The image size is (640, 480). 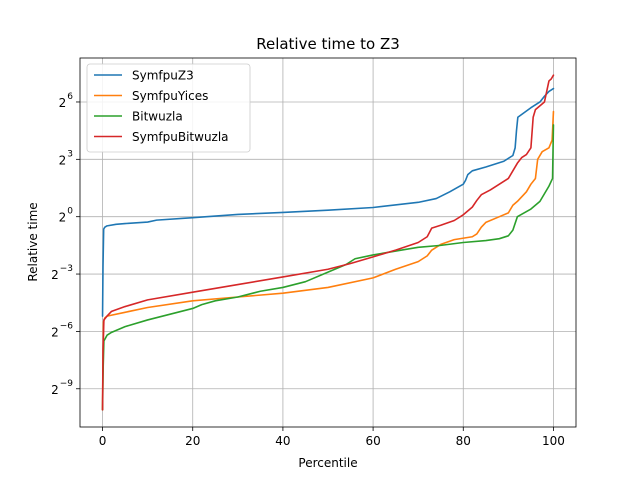 What do you see at coordinates (67, 326) in the screenshot?
I see `y-tick-exponent: −6` at bounding box center [67, 326].